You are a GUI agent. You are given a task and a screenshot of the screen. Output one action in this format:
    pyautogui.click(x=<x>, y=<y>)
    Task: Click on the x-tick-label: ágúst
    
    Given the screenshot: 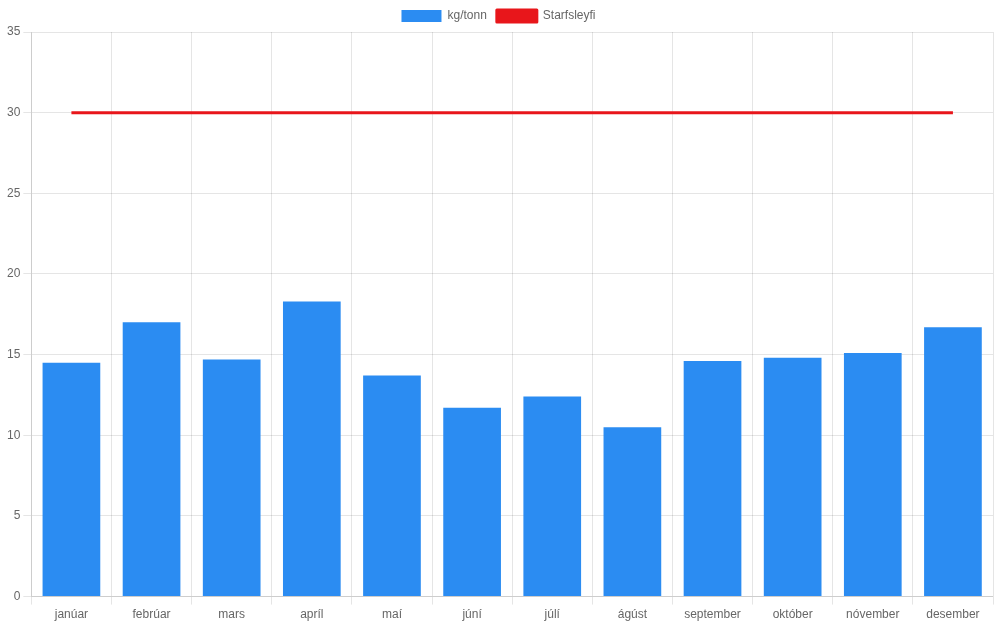 What is the action you would take?
    pyautogui.click(x=632, y=614)
    